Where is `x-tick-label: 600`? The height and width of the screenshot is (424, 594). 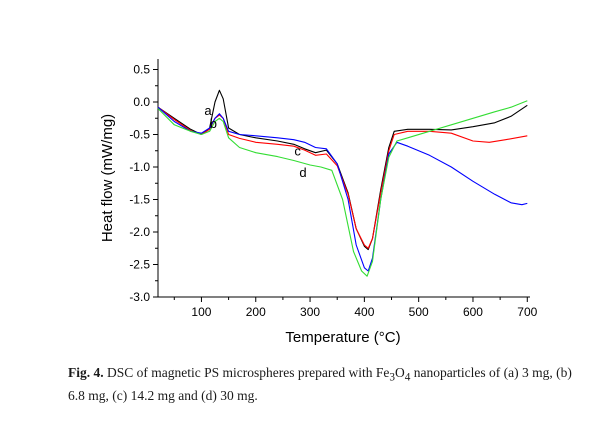
x-tick-label: 600 is located at coordinates (473, 312).